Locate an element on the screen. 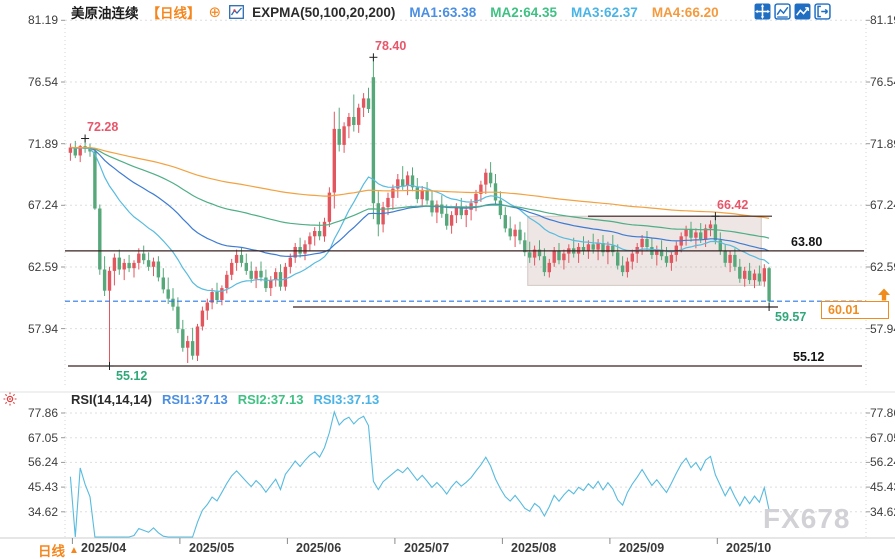 This screenshot has height=559, width=895. chart-scale-button is located at coordinates (802, 11).